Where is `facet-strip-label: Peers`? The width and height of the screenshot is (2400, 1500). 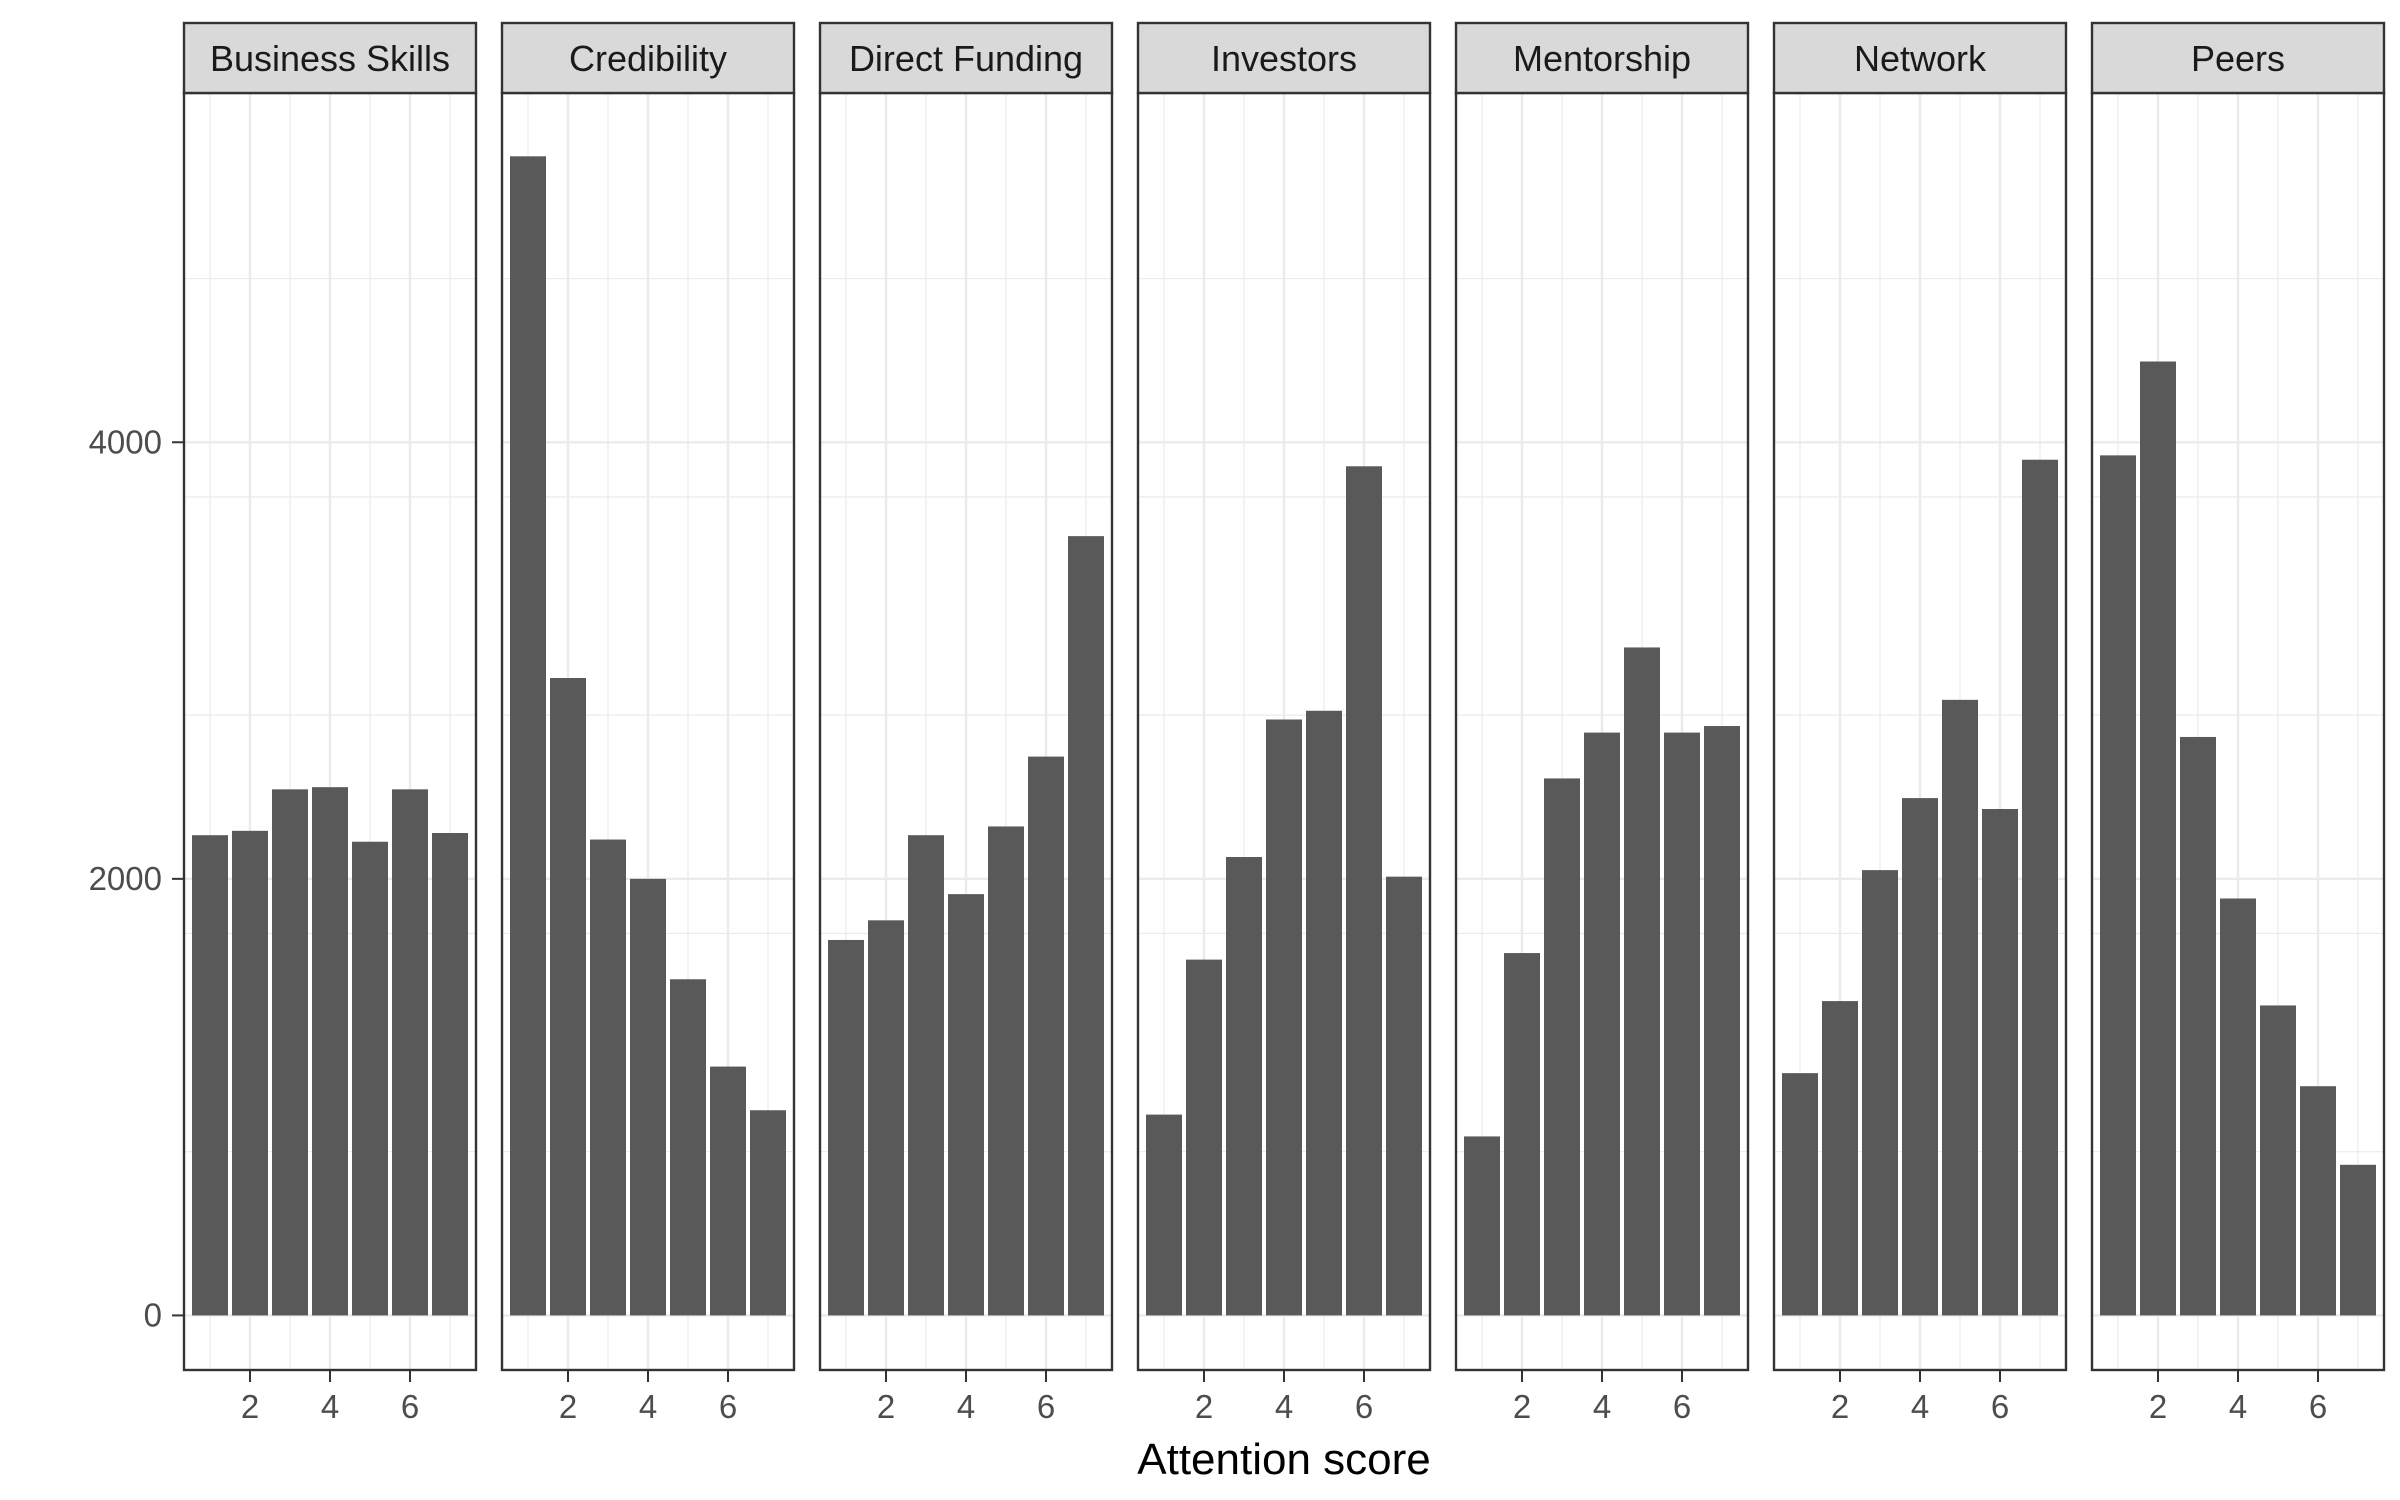 facet-strip-label: Peers is located at coordinates (2238, 58).